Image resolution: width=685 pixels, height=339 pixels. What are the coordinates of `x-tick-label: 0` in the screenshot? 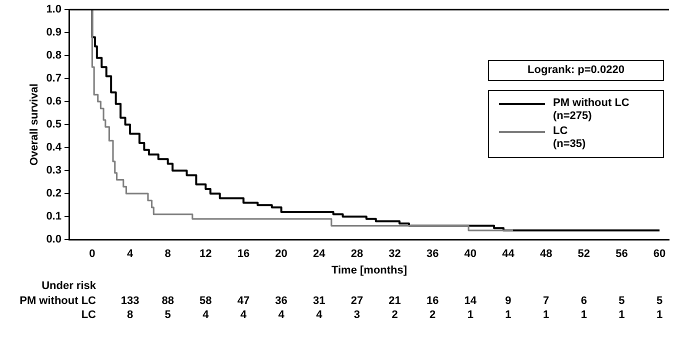 It's located at (92, 254).